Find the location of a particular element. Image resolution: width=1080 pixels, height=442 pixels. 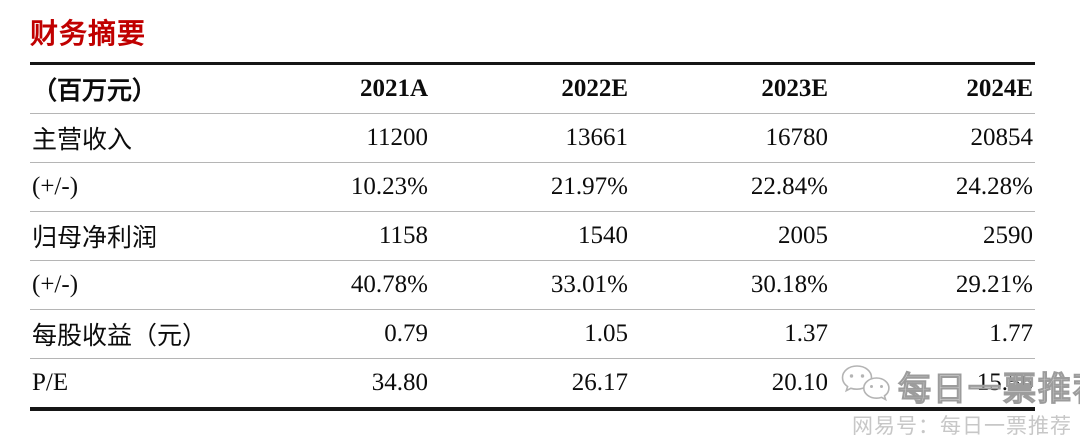

cell-value: 1540 is located at coordinates (530, 236).